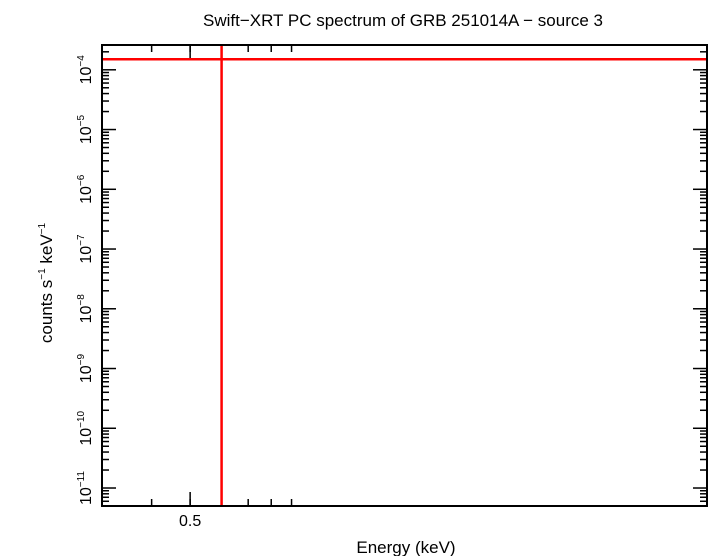 The width and height of the screenshot is (710, 556). Describe the element at coordinates (46, 311) in the screenshot. I see `y-axis-label-base: counts s` at that location.